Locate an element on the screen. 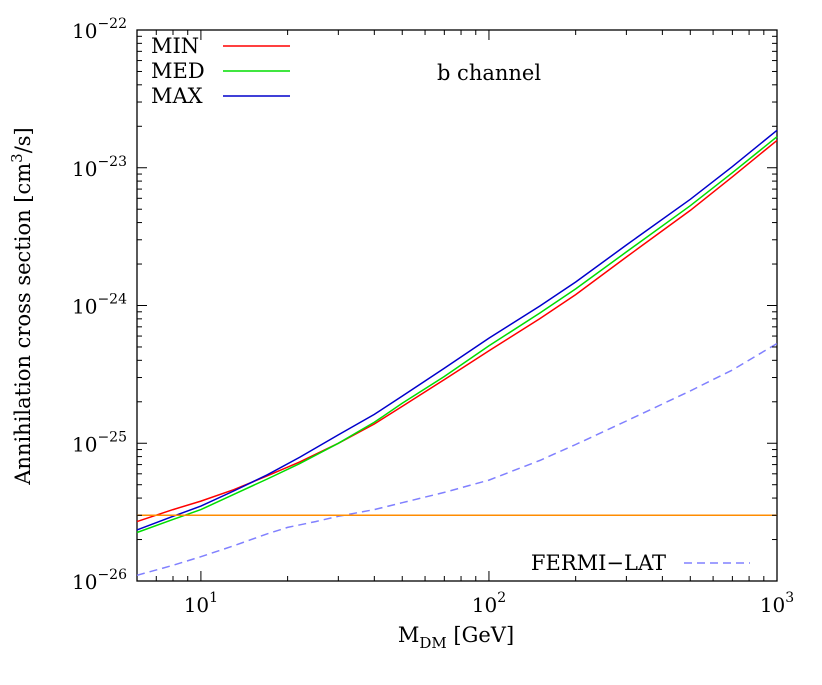 The height and width of the screenshot is (685, 822). x-tick-label: 10² is located at coordinates (489, 603).